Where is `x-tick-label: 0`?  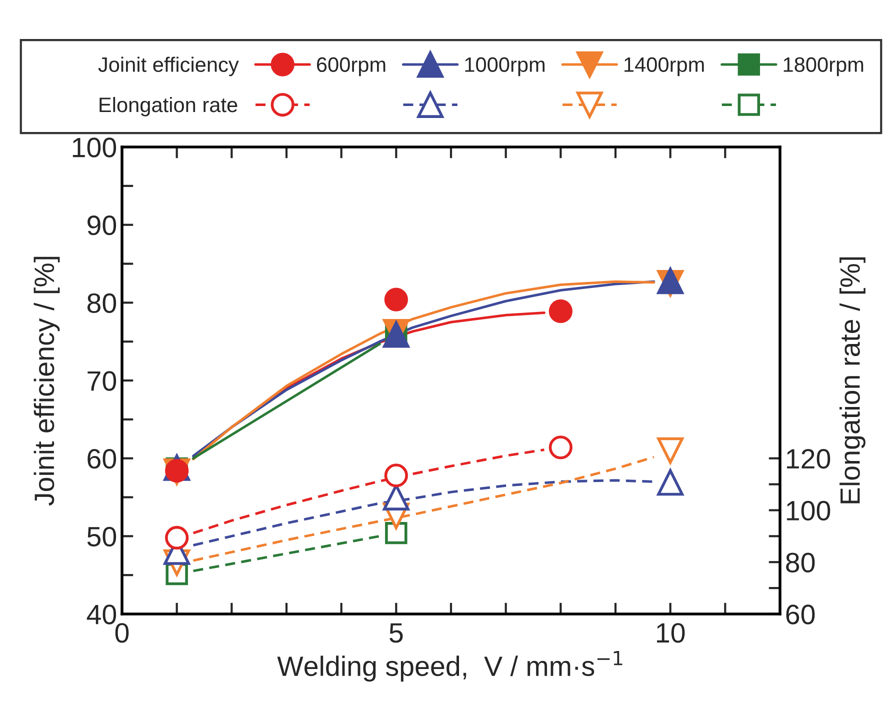 x-tick-label: 0 is located at coordinates (122, 633).